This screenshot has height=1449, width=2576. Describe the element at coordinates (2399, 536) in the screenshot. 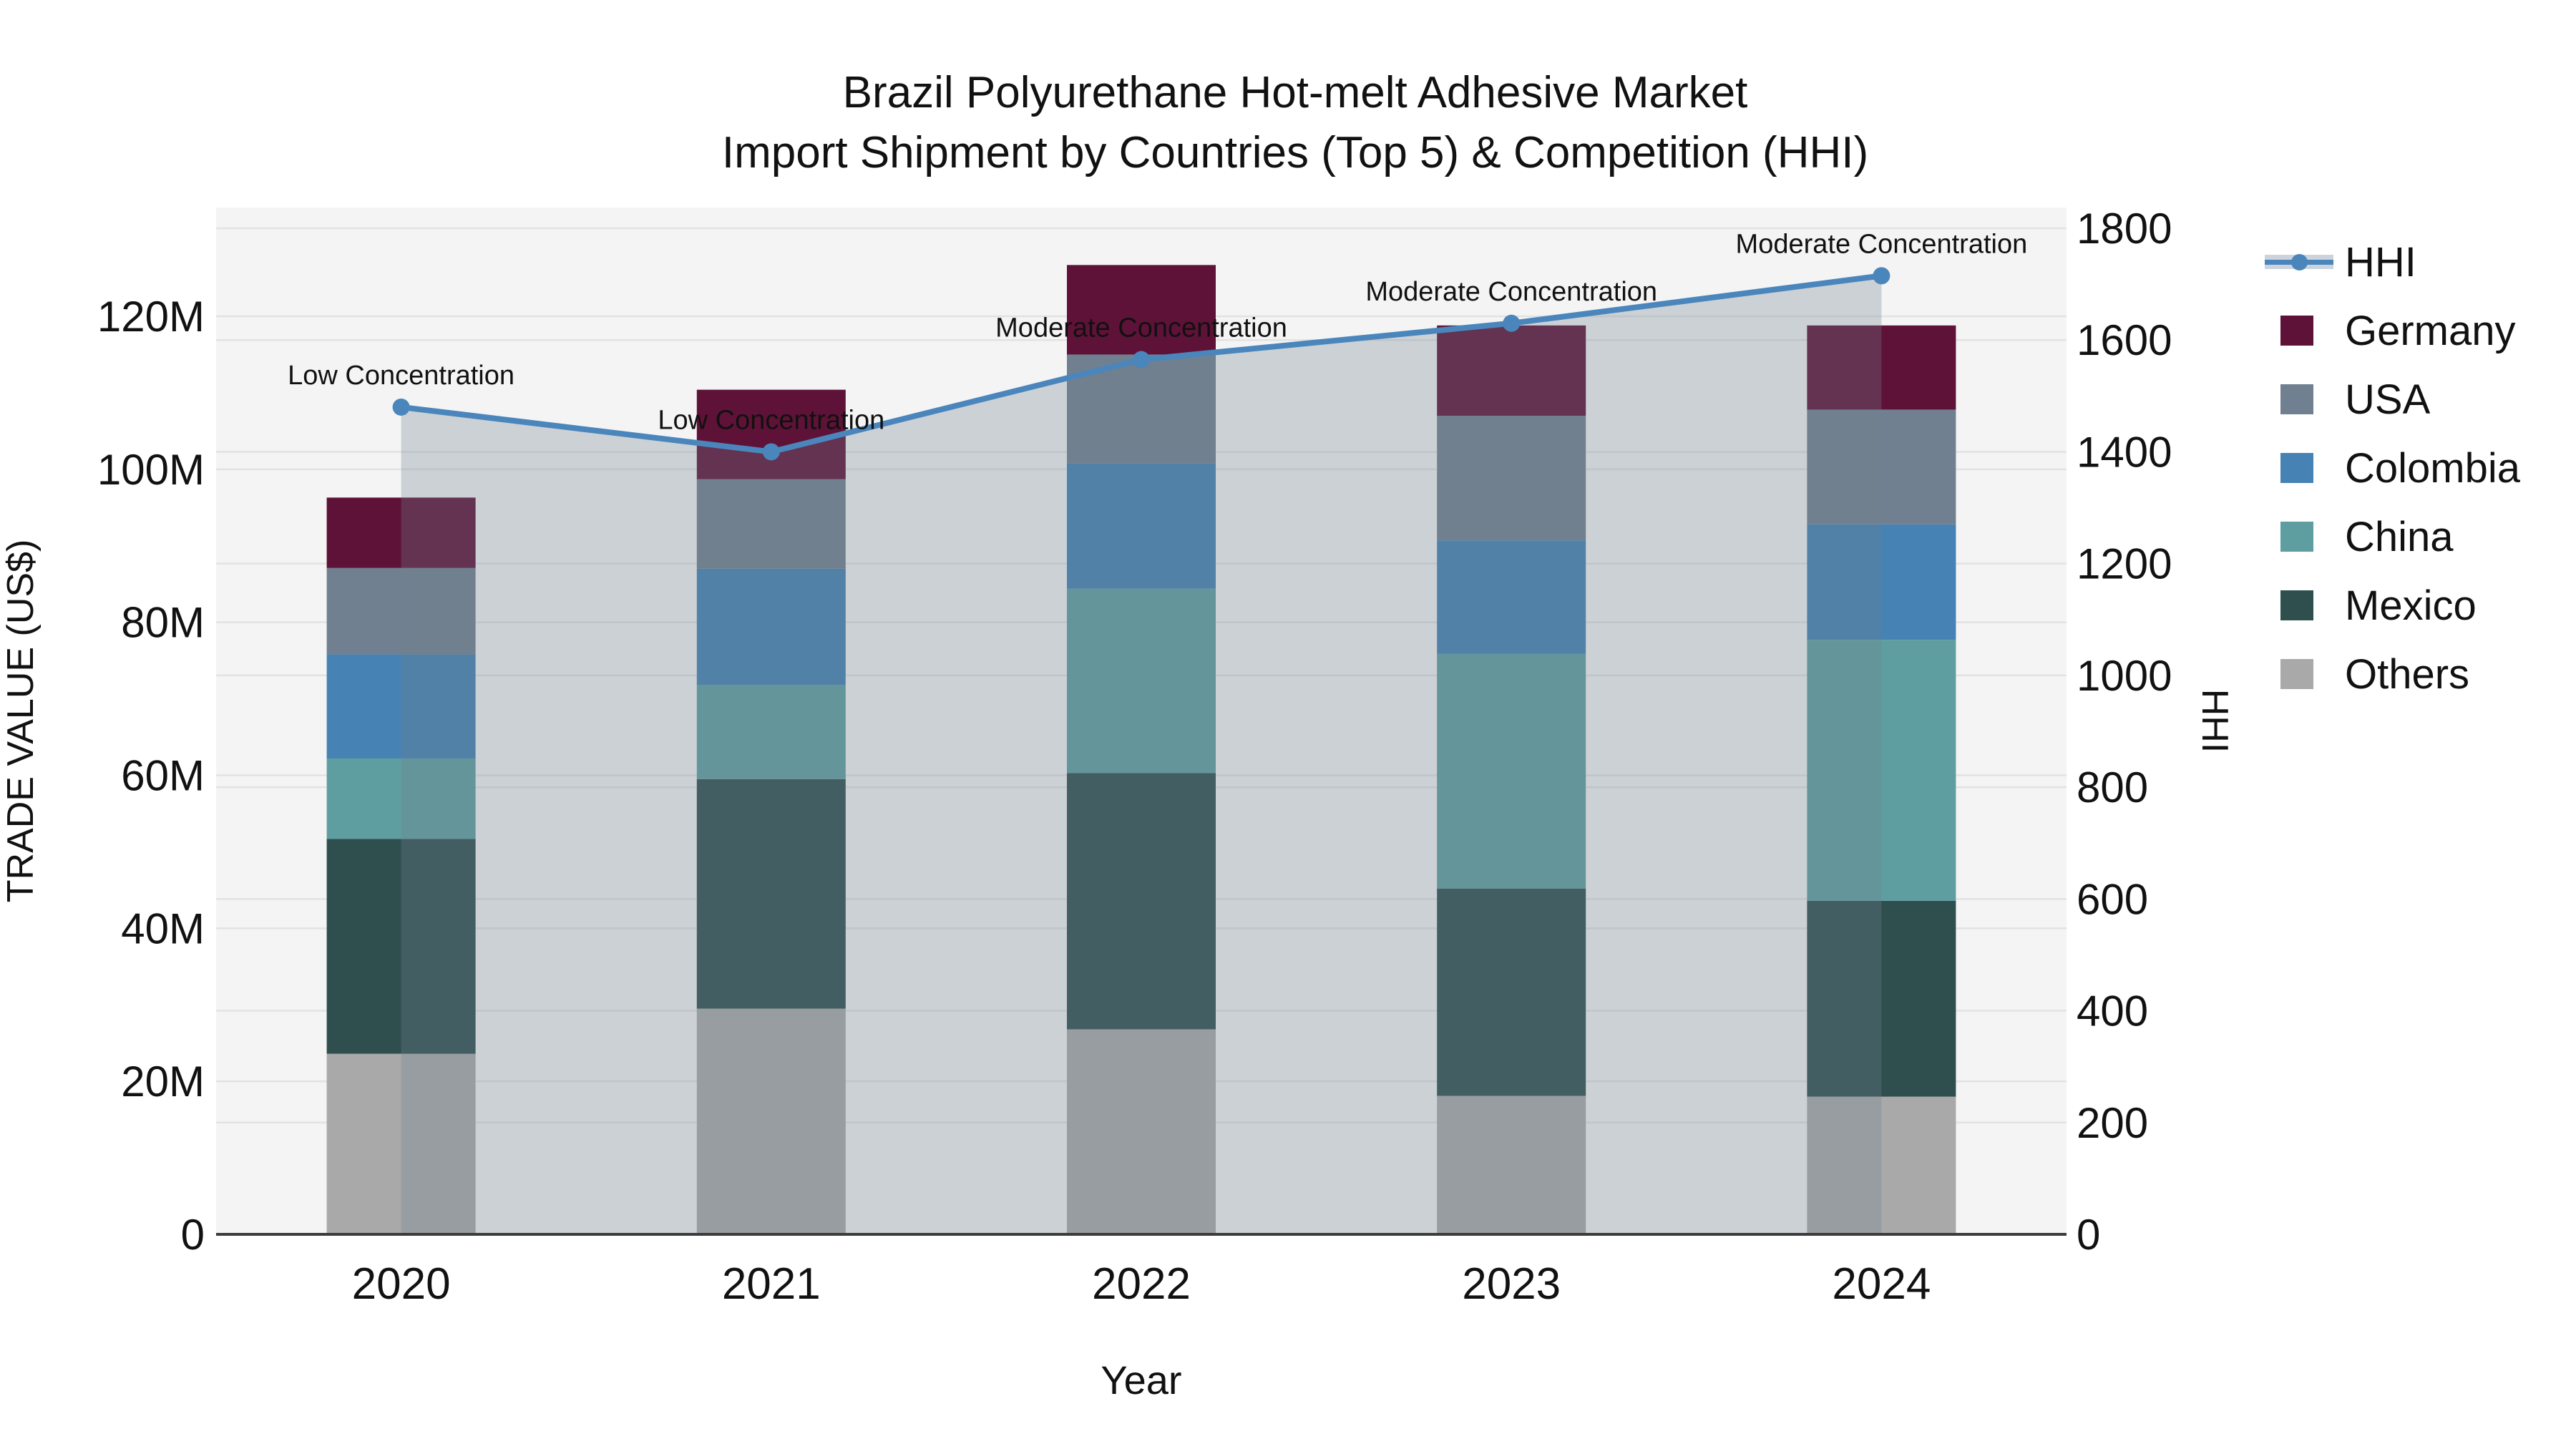

I see `legend-label: China` at that location.